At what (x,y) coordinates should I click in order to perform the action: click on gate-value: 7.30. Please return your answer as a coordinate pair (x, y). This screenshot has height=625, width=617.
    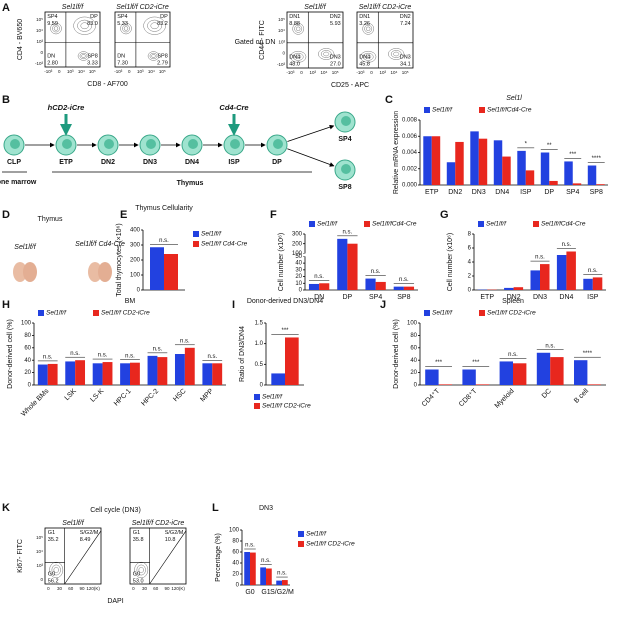
    Looking at the image, I should click on (122, 63).